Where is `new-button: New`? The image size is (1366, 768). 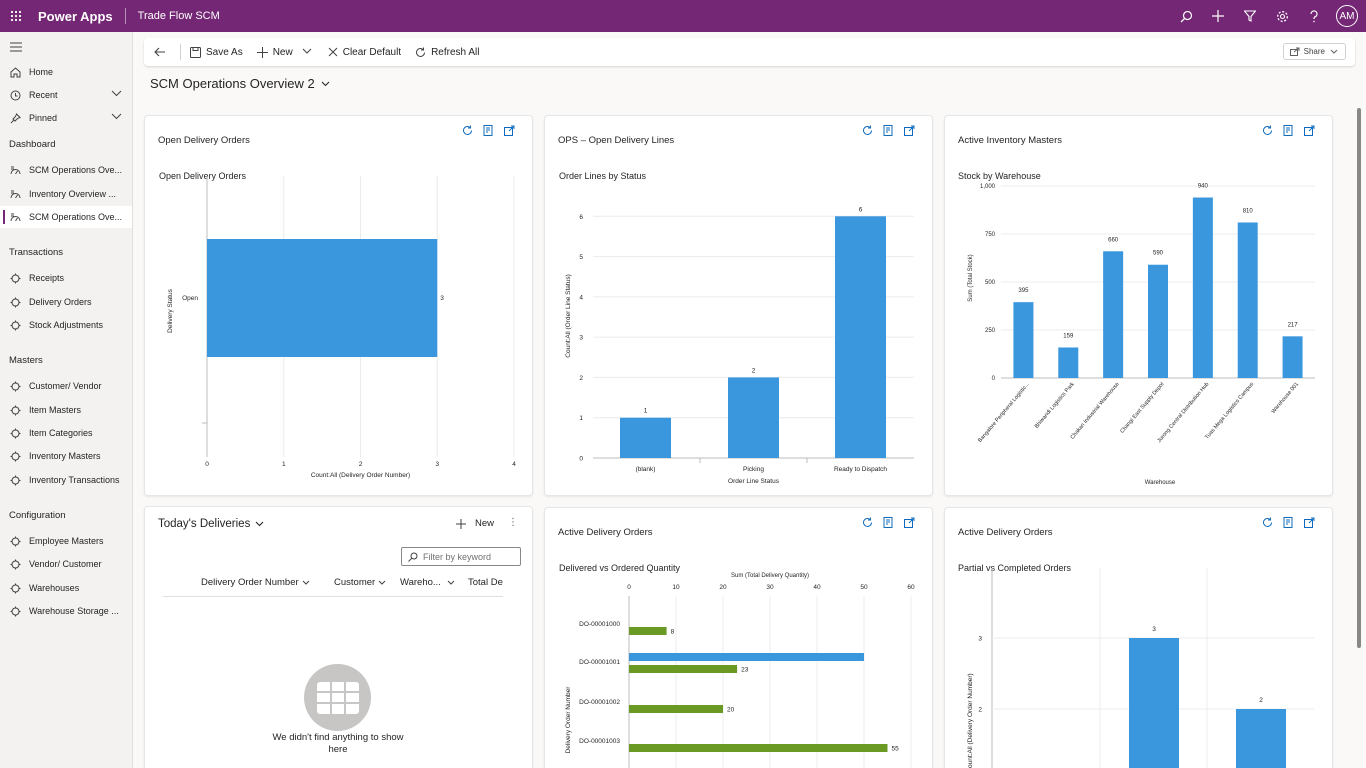 new-button: New is located at coordinates (285, 52).